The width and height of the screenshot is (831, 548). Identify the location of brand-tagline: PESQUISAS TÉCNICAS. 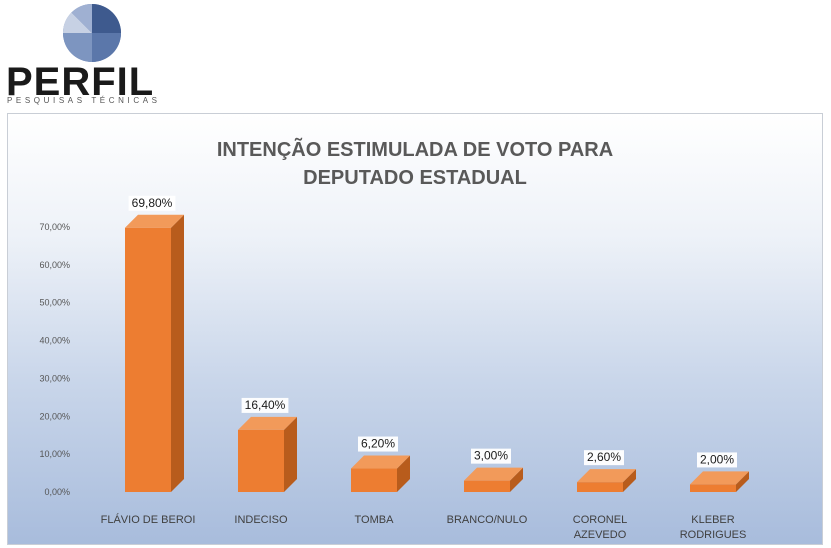
(84, 100).